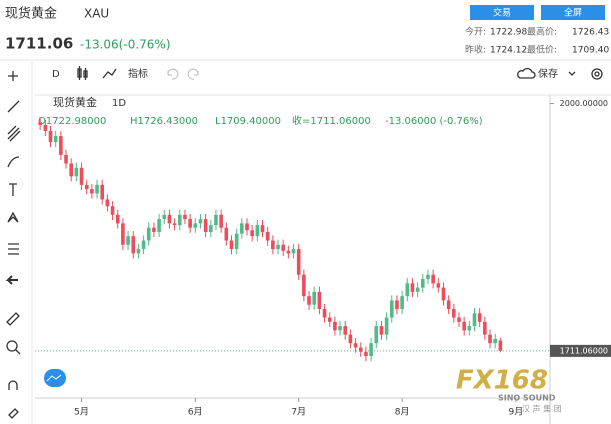 The height and width of the screenshot is (424, 611). I want to click on watermark-brand: FX168, so click(502, 381).